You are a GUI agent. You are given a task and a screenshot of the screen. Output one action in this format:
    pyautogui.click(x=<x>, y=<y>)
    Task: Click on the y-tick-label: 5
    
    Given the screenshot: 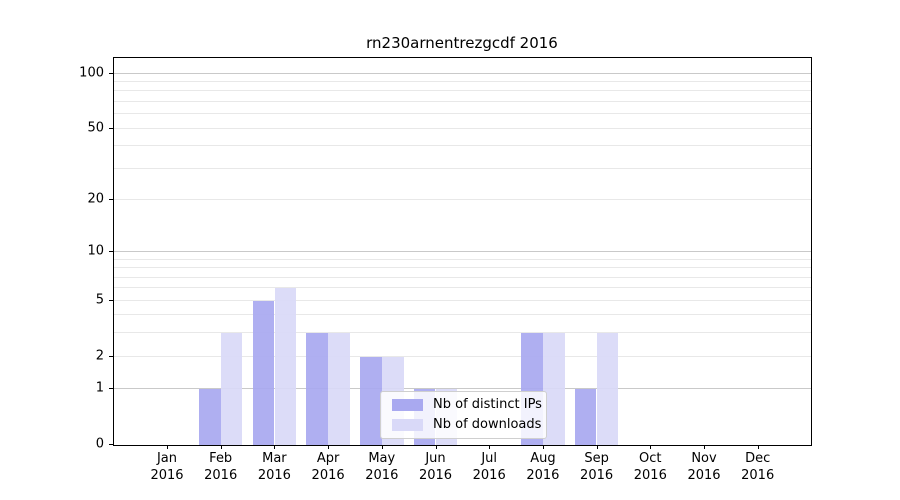 What is the action you would take?
    pyautogui.click(x=99, y=300)
    